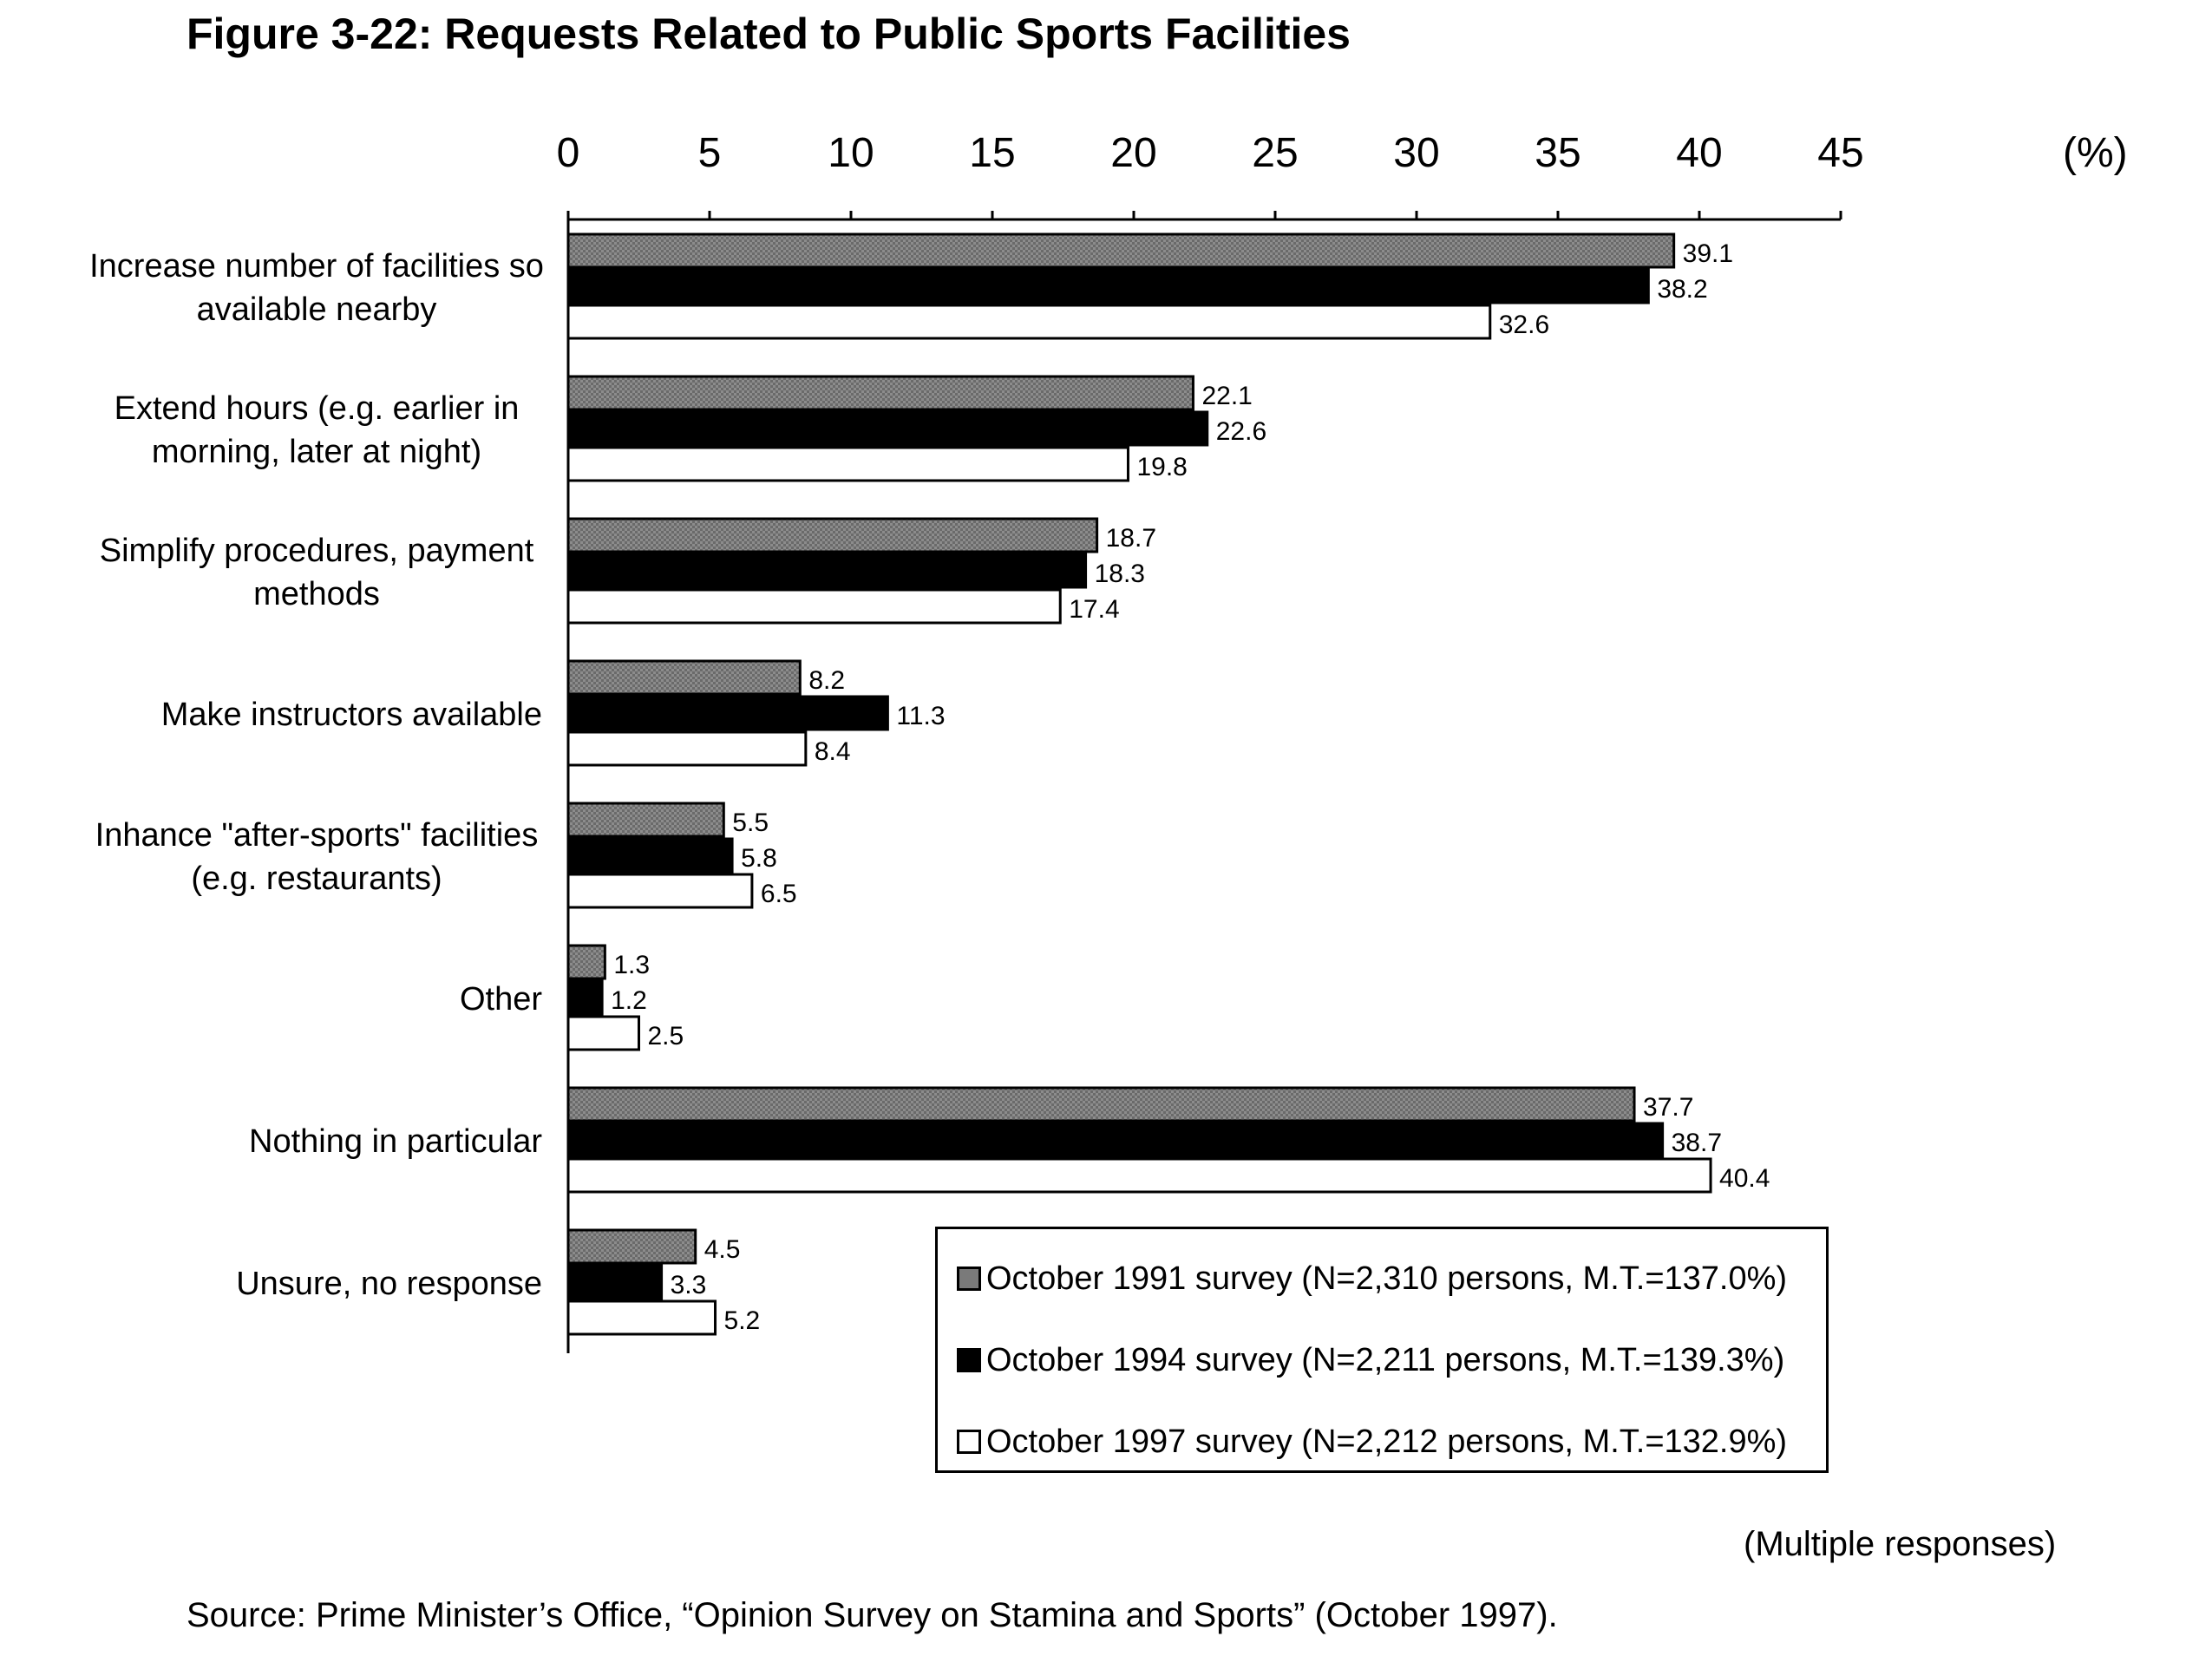 This screenshot has height=1656, width=2212. Describe the element at coordinates (689, 1285) in the screenshot. I see `data-label: 3.3` at that location.